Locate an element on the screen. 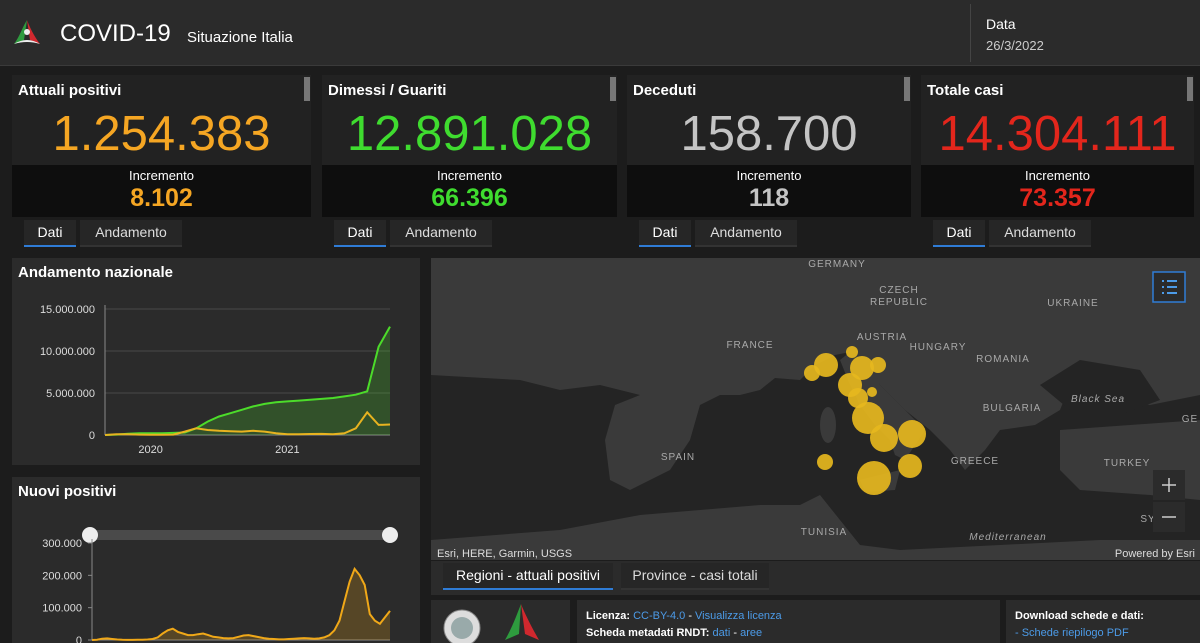 The width and height of the screenshot is (1200, 643). chart-panel: Andamento nazionale is located at coordinates (216, 361).